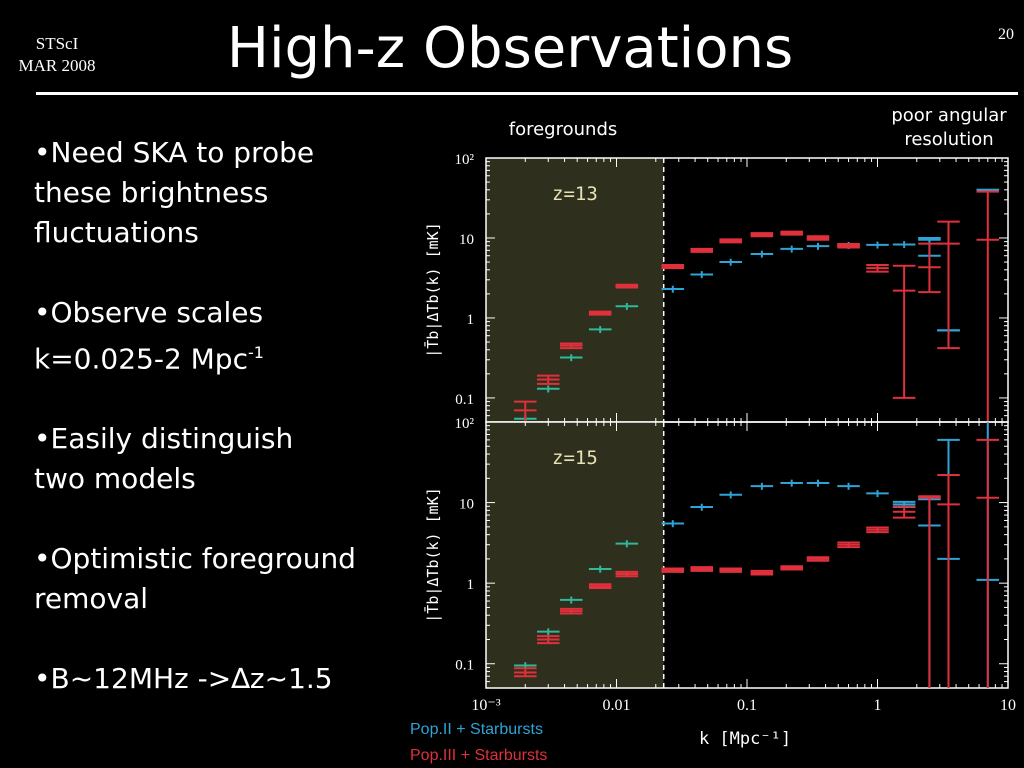 The width and height of the screenshot is (1024, 768). I want to click on foregrounds-annotation: foregrounds, so click(563, 129).